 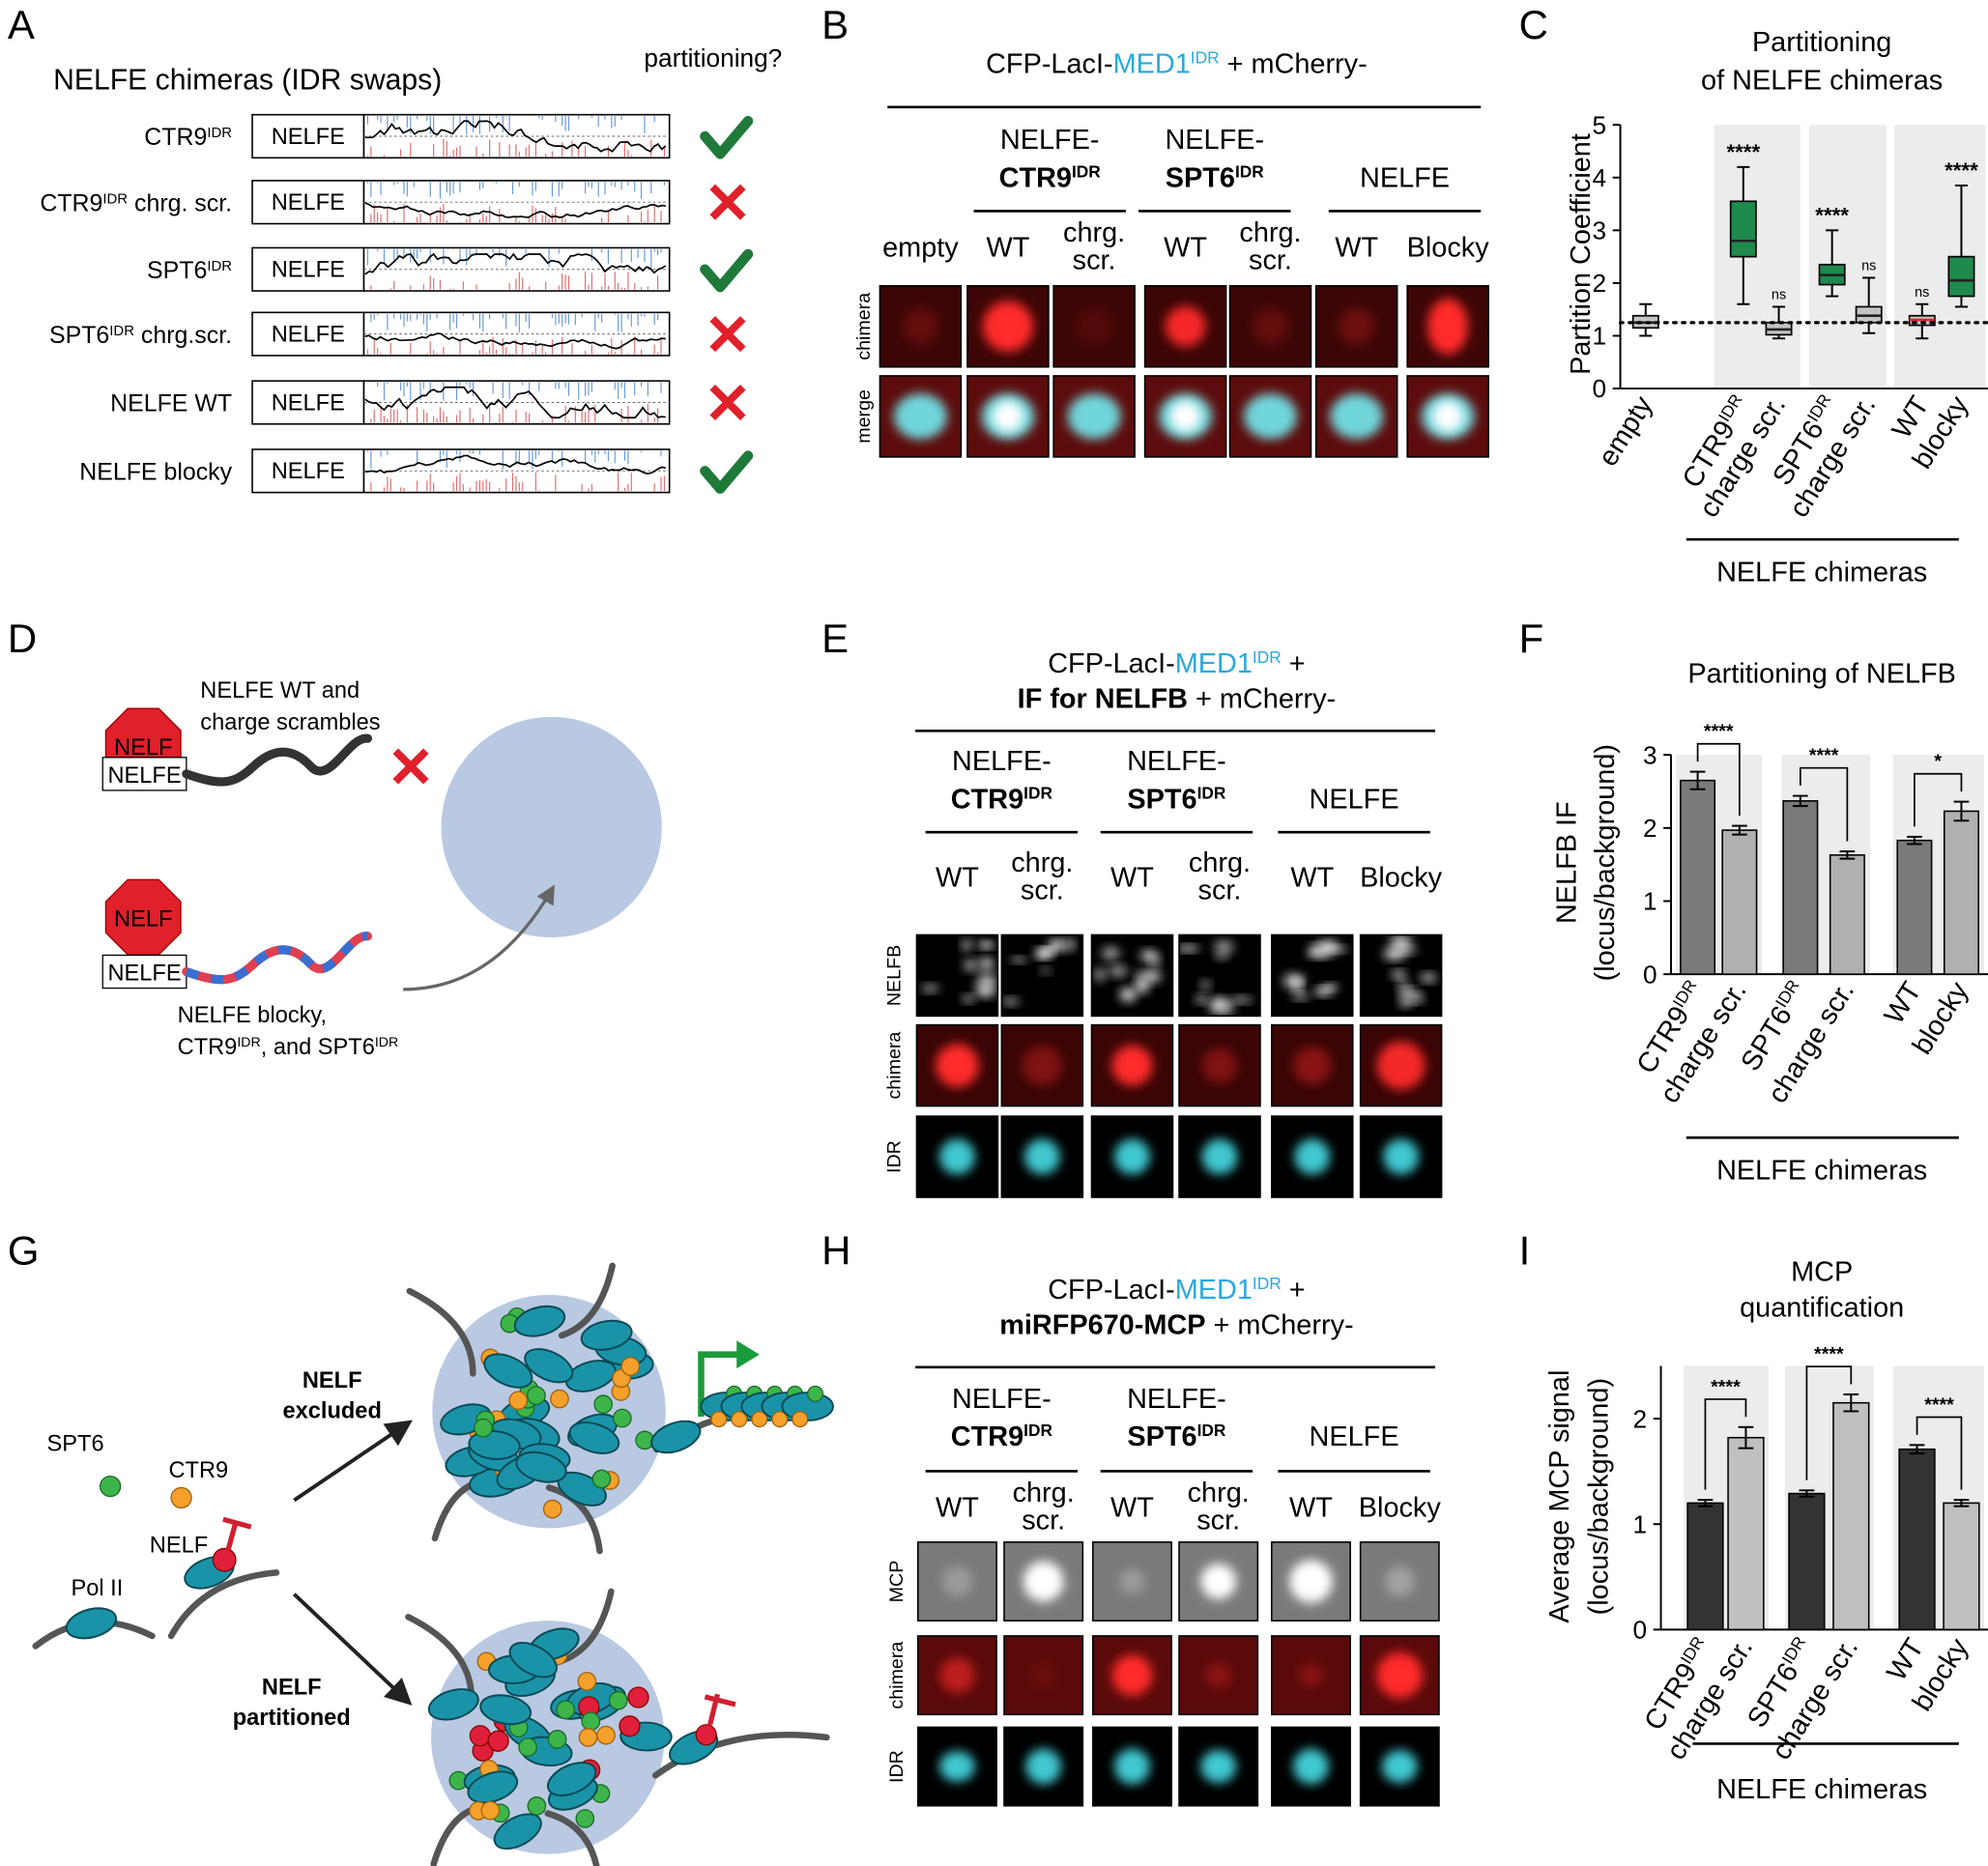 What do you see at coordinates (1050, 177) in the screenshot?
I see `group-label: CTR9IDR` at bounding box center [1050, 177].